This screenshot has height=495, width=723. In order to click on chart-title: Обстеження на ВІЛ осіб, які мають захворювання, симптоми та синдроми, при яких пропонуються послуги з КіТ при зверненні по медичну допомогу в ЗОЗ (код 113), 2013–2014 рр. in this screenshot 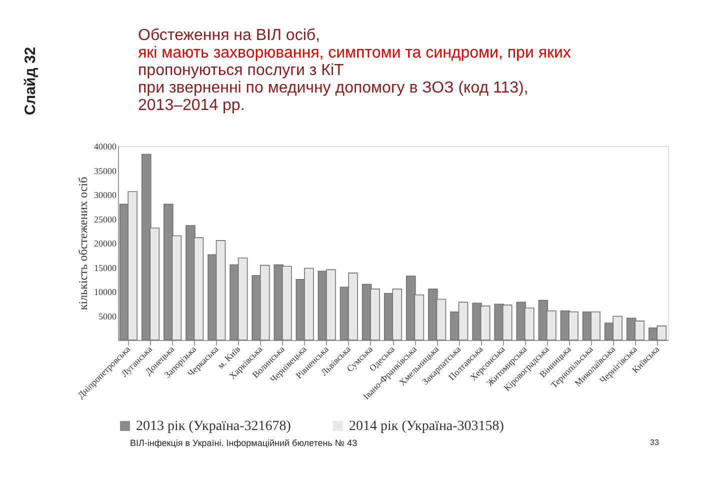, I will do `click(354, 70)`.